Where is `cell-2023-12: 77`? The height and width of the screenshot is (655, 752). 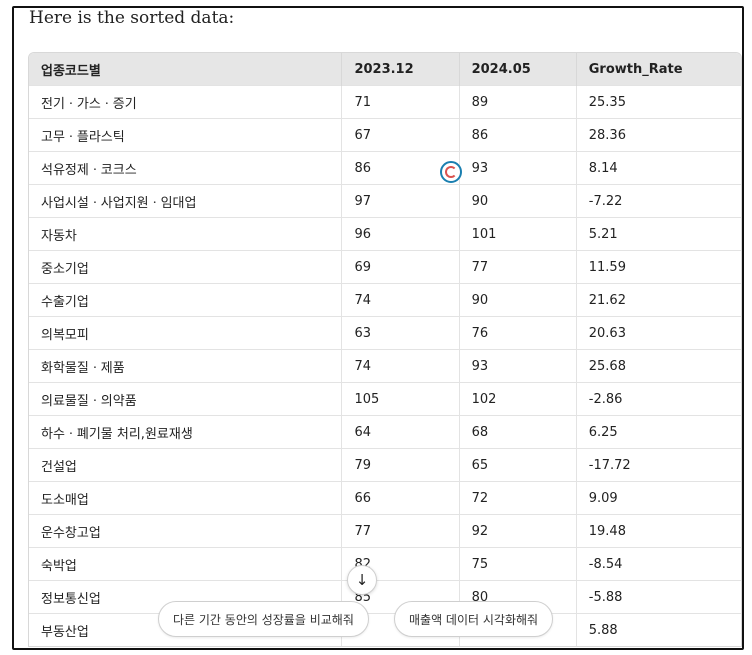
cell-2023-12: 77 is located at coordinates (400, 531).